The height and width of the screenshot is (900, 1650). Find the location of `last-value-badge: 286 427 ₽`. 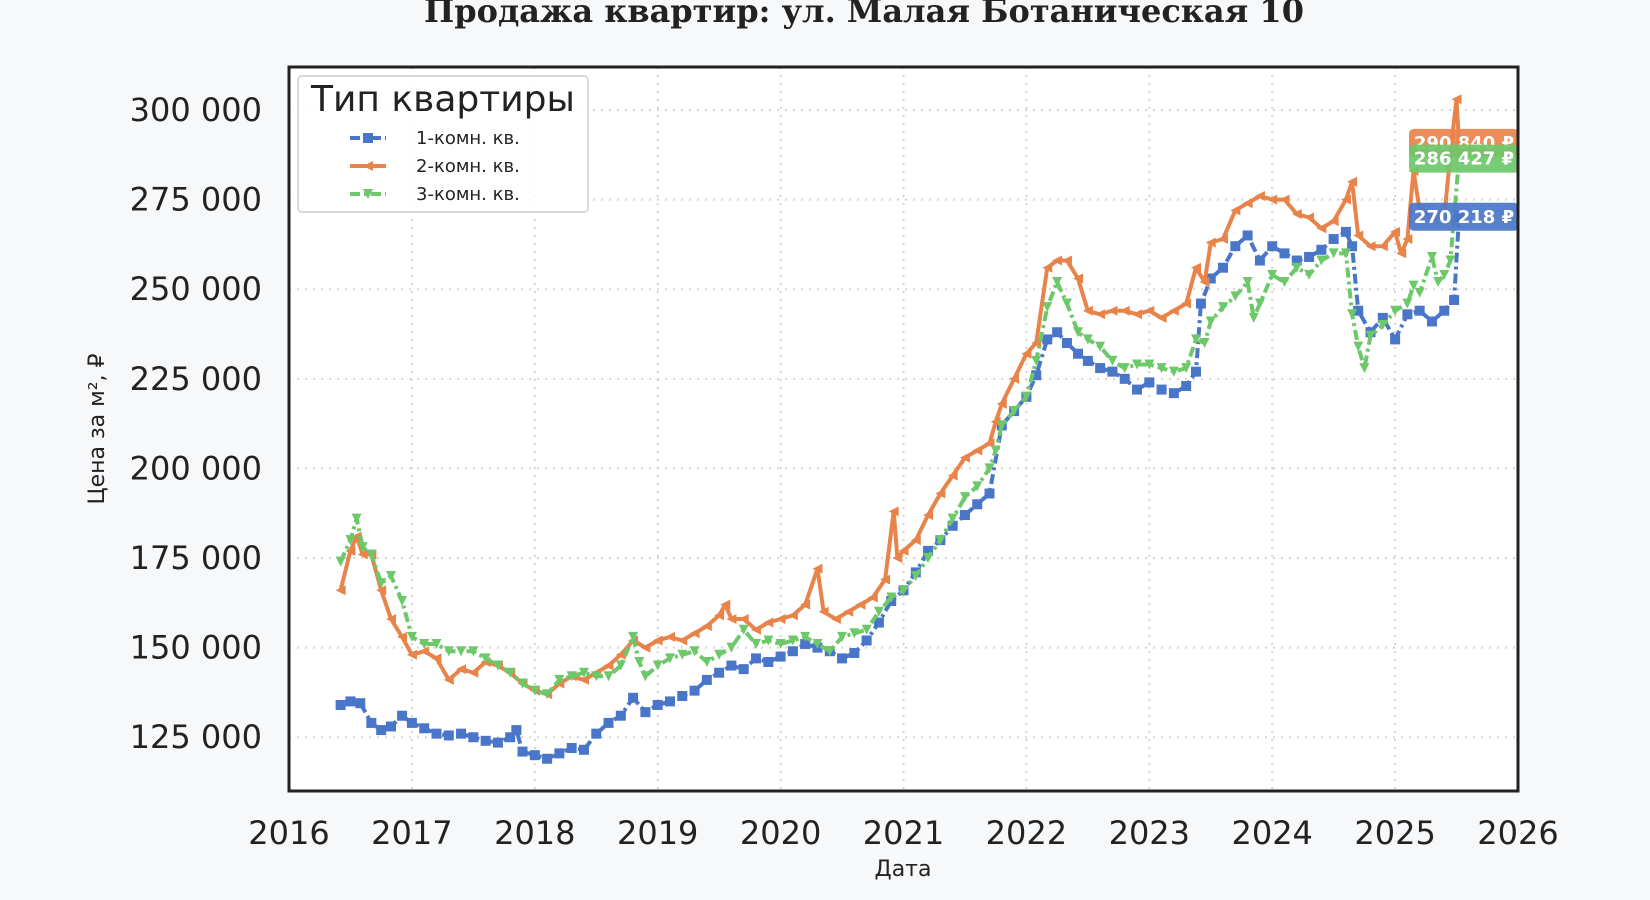

last-value-badge: 286 427 ₽ is located at coordinates (1464, 158).